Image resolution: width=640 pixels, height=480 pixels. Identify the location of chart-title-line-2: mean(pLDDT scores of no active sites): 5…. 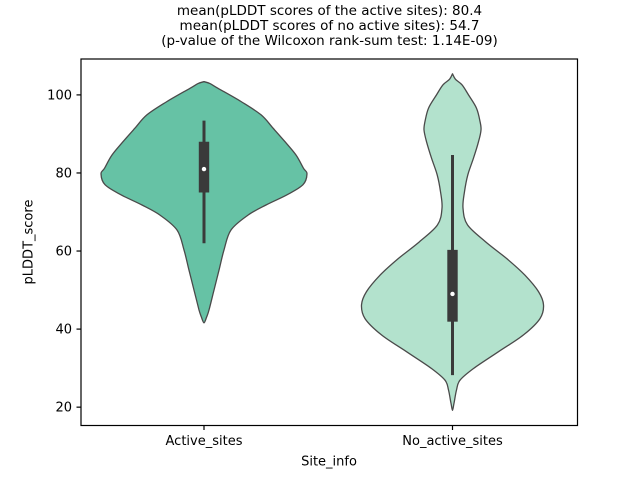
(329, 26).